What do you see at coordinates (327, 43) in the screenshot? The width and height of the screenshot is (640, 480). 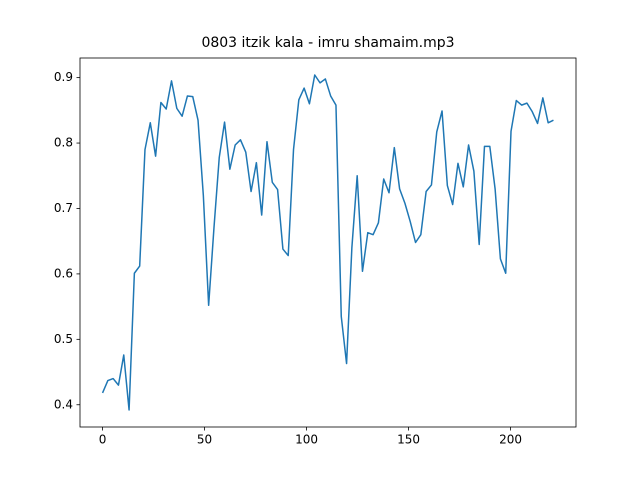 I see `chart-title: 0803 itzik kala - imru shamaim.mp3` at bounding box center [327, 43].